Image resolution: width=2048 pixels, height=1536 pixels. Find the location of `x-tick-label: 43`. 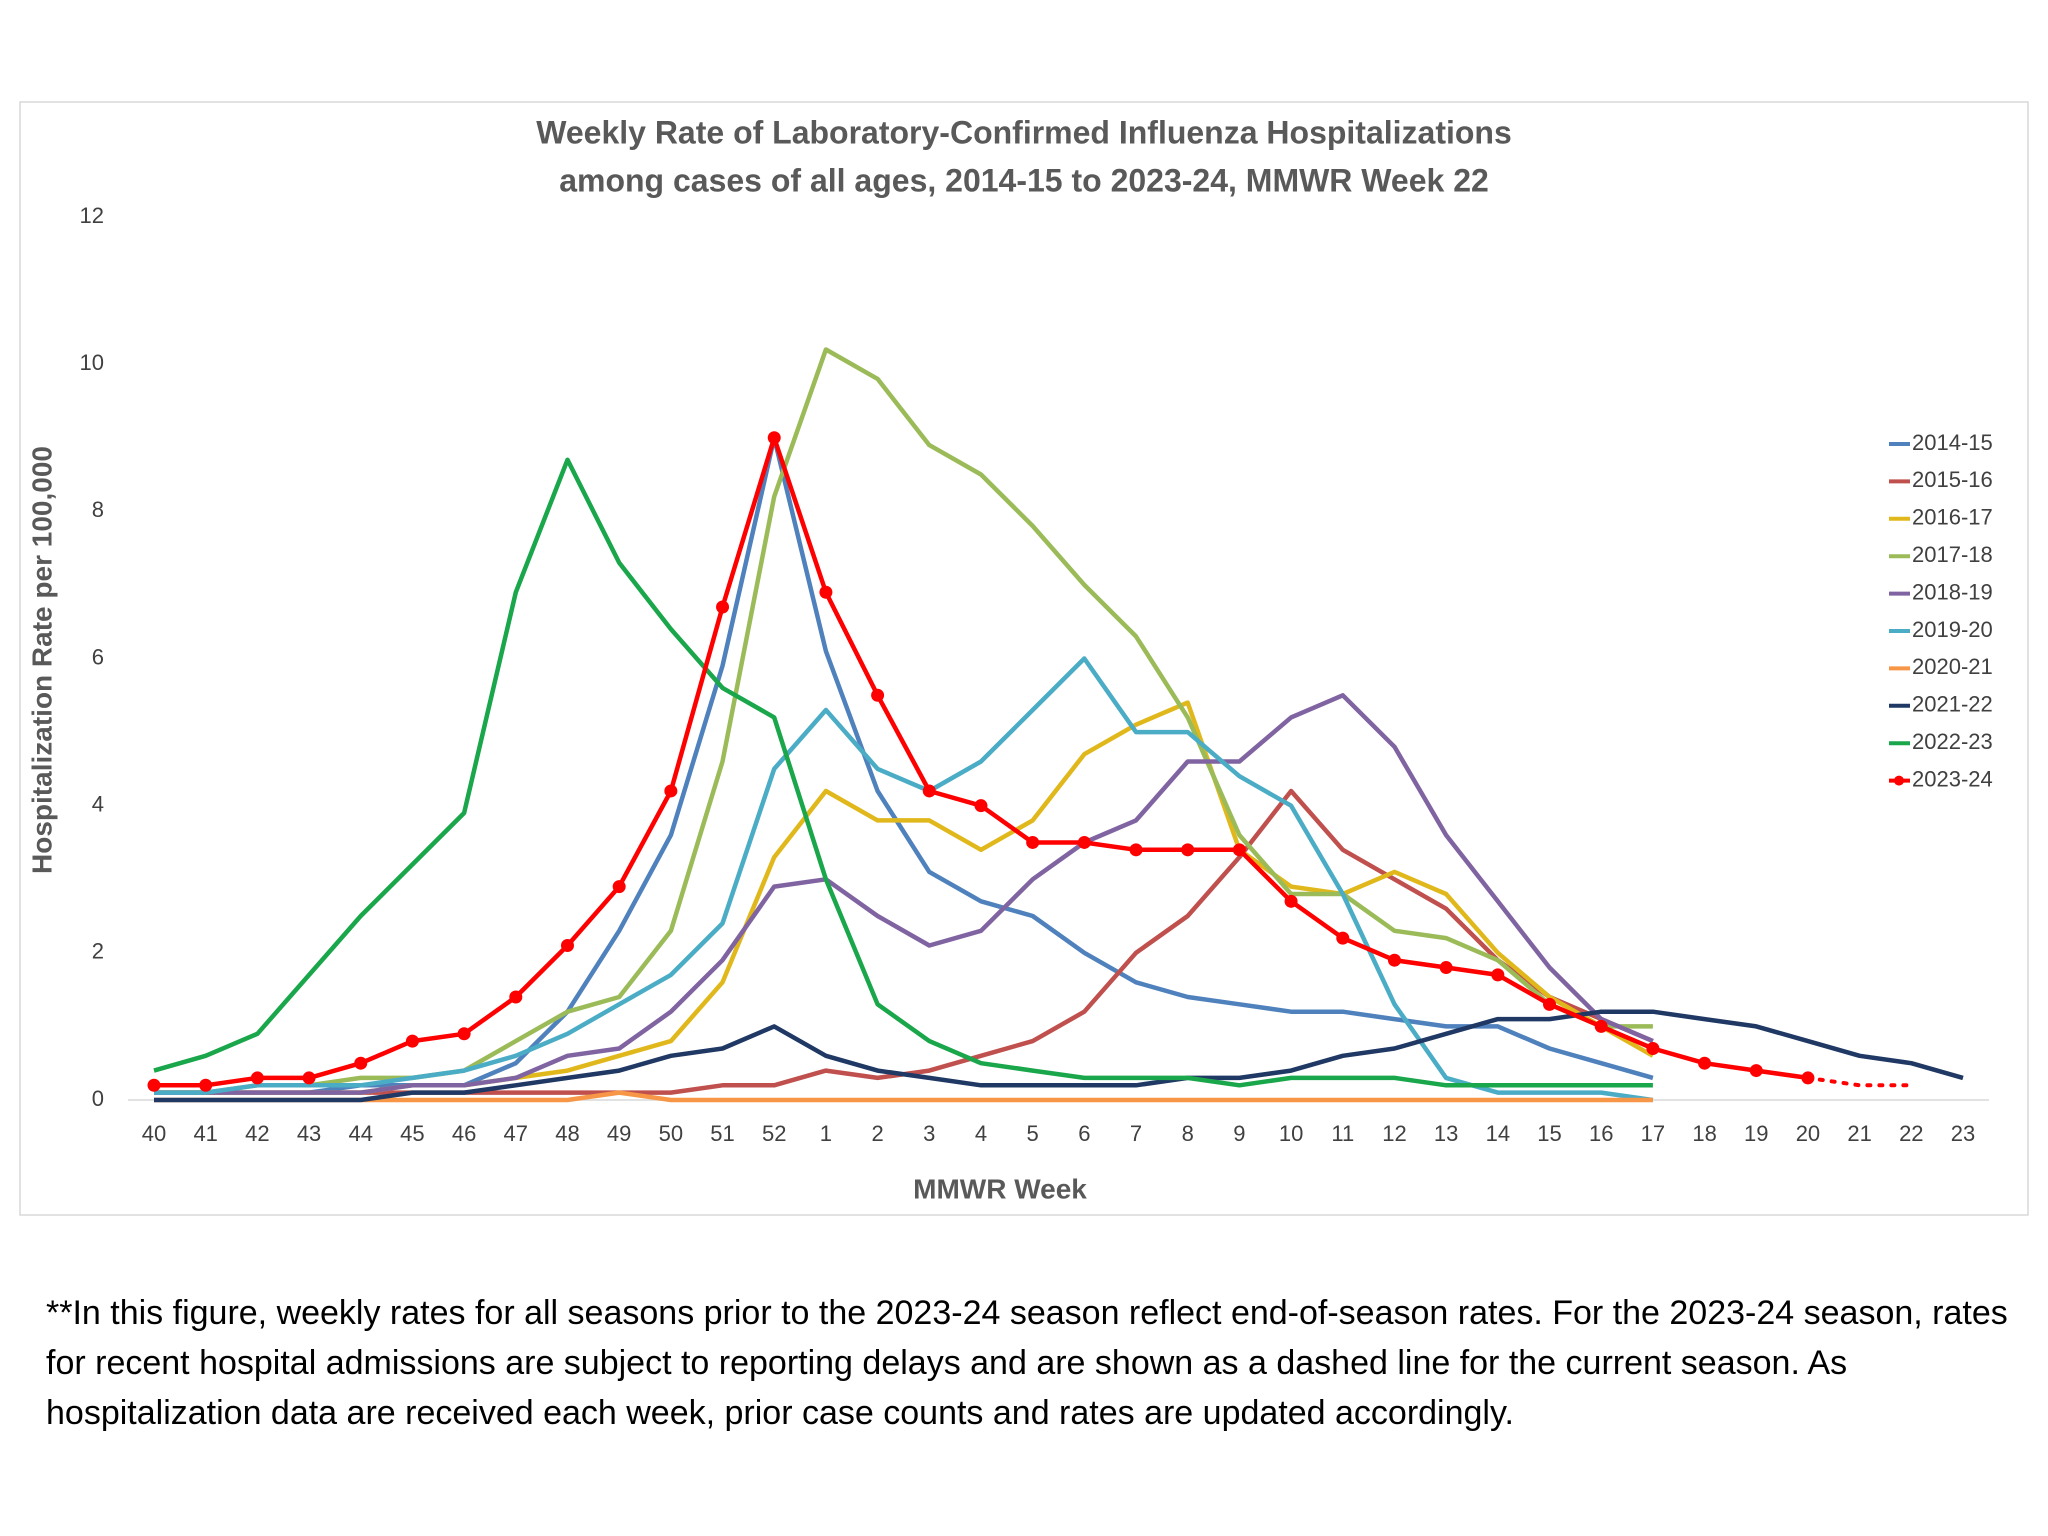

x-tick-label: 43 is located at coordinates (309, 1133).